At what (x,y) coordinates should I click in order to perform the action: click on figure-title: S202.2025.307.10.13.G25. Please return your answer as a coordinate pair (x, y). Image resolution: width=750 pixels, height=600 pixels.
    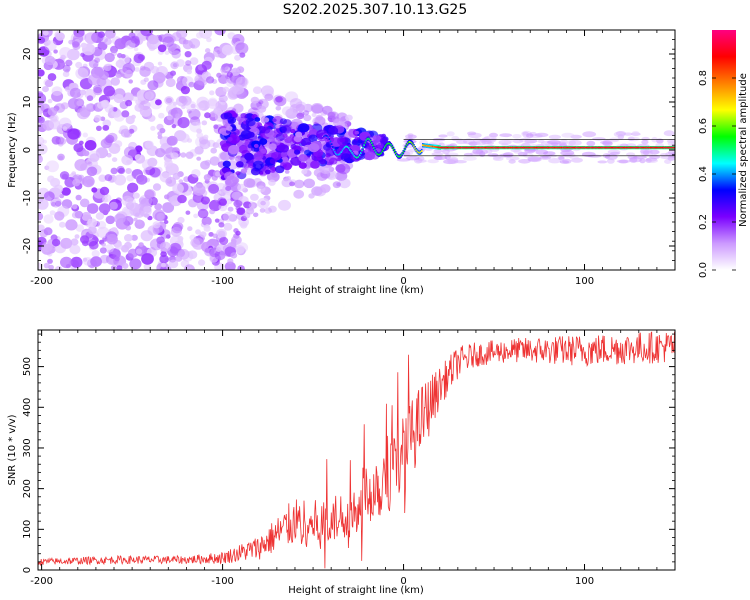
    Looking at the image, I should click on (375, 10).